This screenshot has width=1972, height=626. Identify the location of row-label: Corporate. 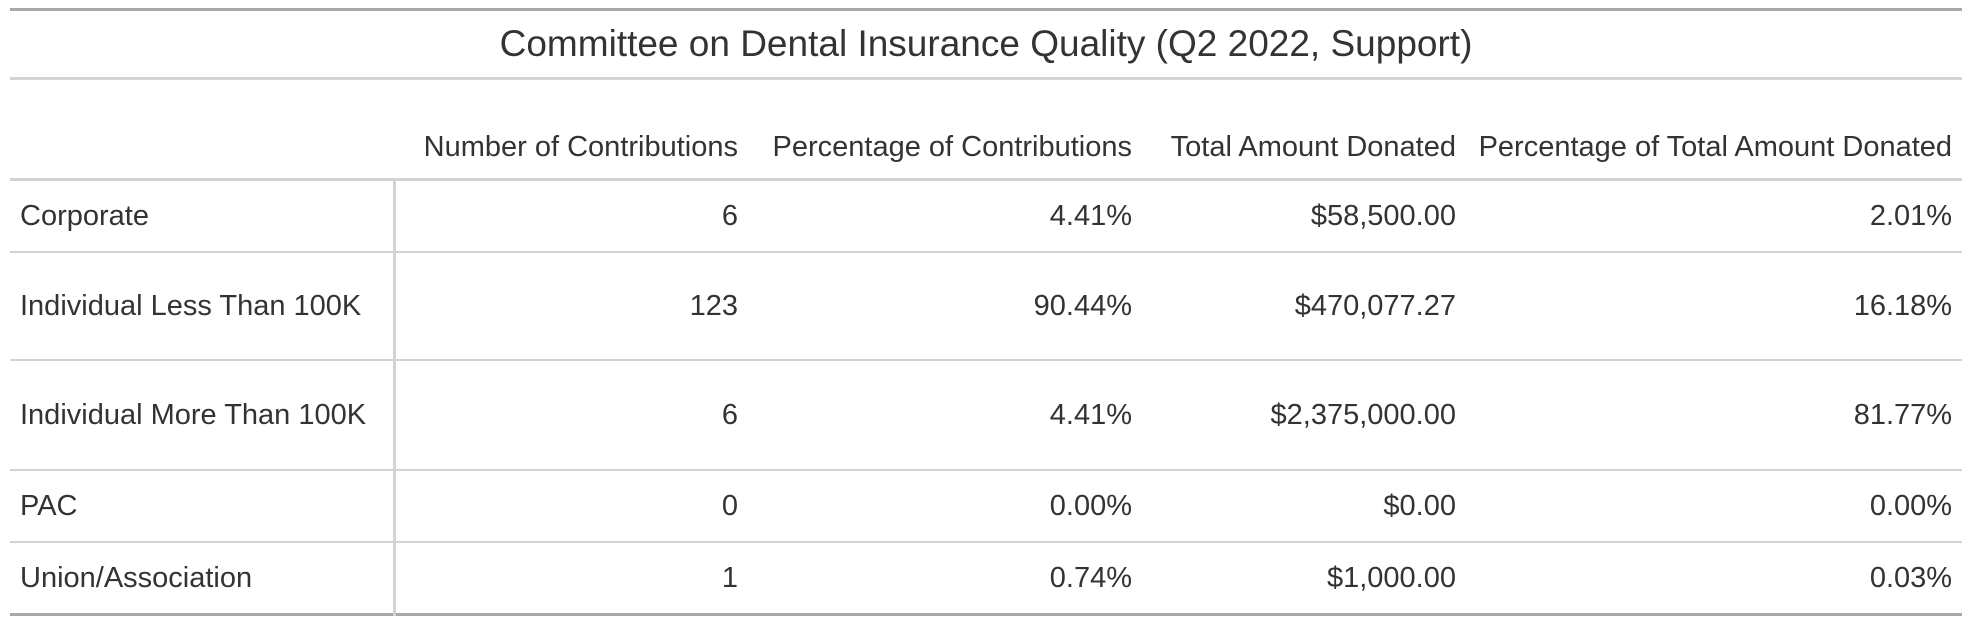
(203, 216).